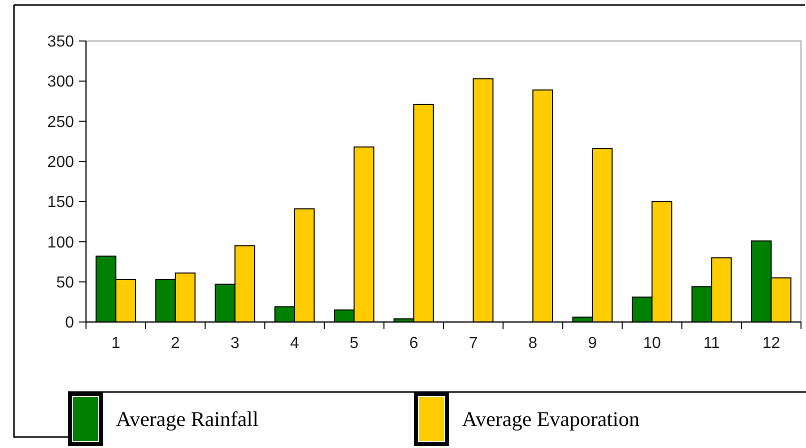 The width and height of the screenshot is (806, 448). I want to click on y-tick-label: 0, so click(69, 323).